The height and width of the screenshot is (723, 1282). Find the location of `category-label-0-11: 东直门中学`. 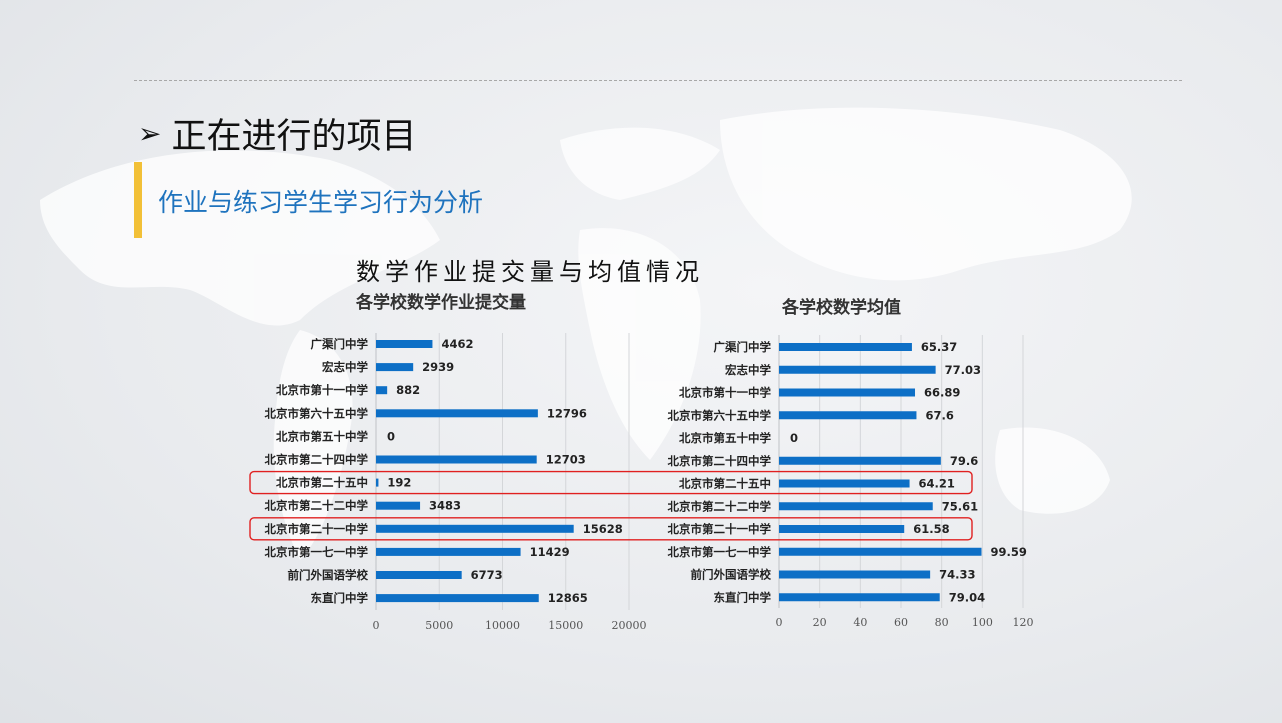

category-label-0-11: 东直门中学 is located at coordinates (340, 598).